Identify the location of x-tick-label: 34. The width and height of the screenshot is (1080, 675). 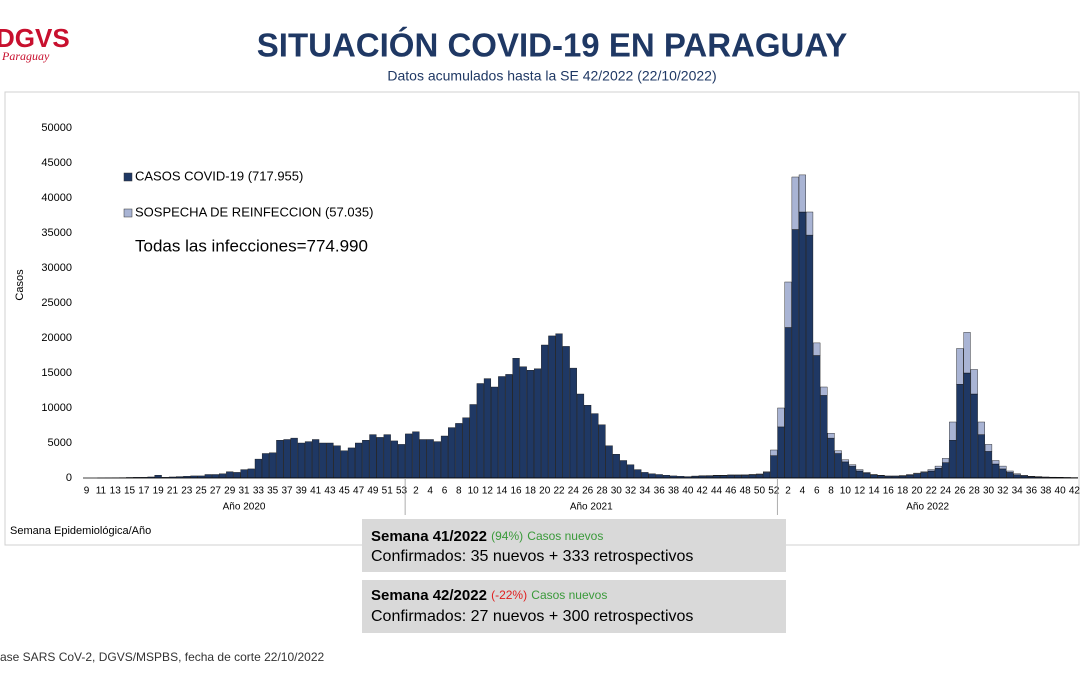
(1018, 491).